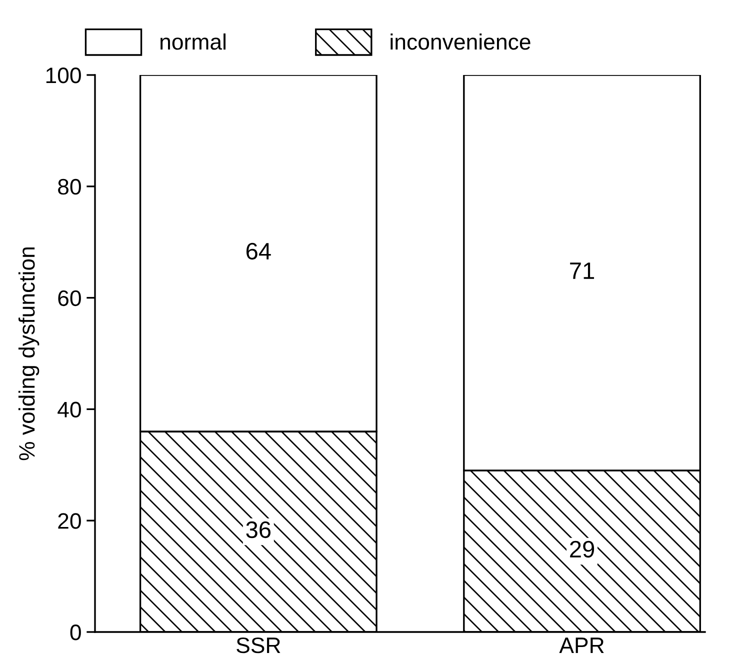 This screenshot has width=729, height=662. Describe the element at coordinates (69, 521) in the screenshot. I see `y-tick-label: 20` at that location.